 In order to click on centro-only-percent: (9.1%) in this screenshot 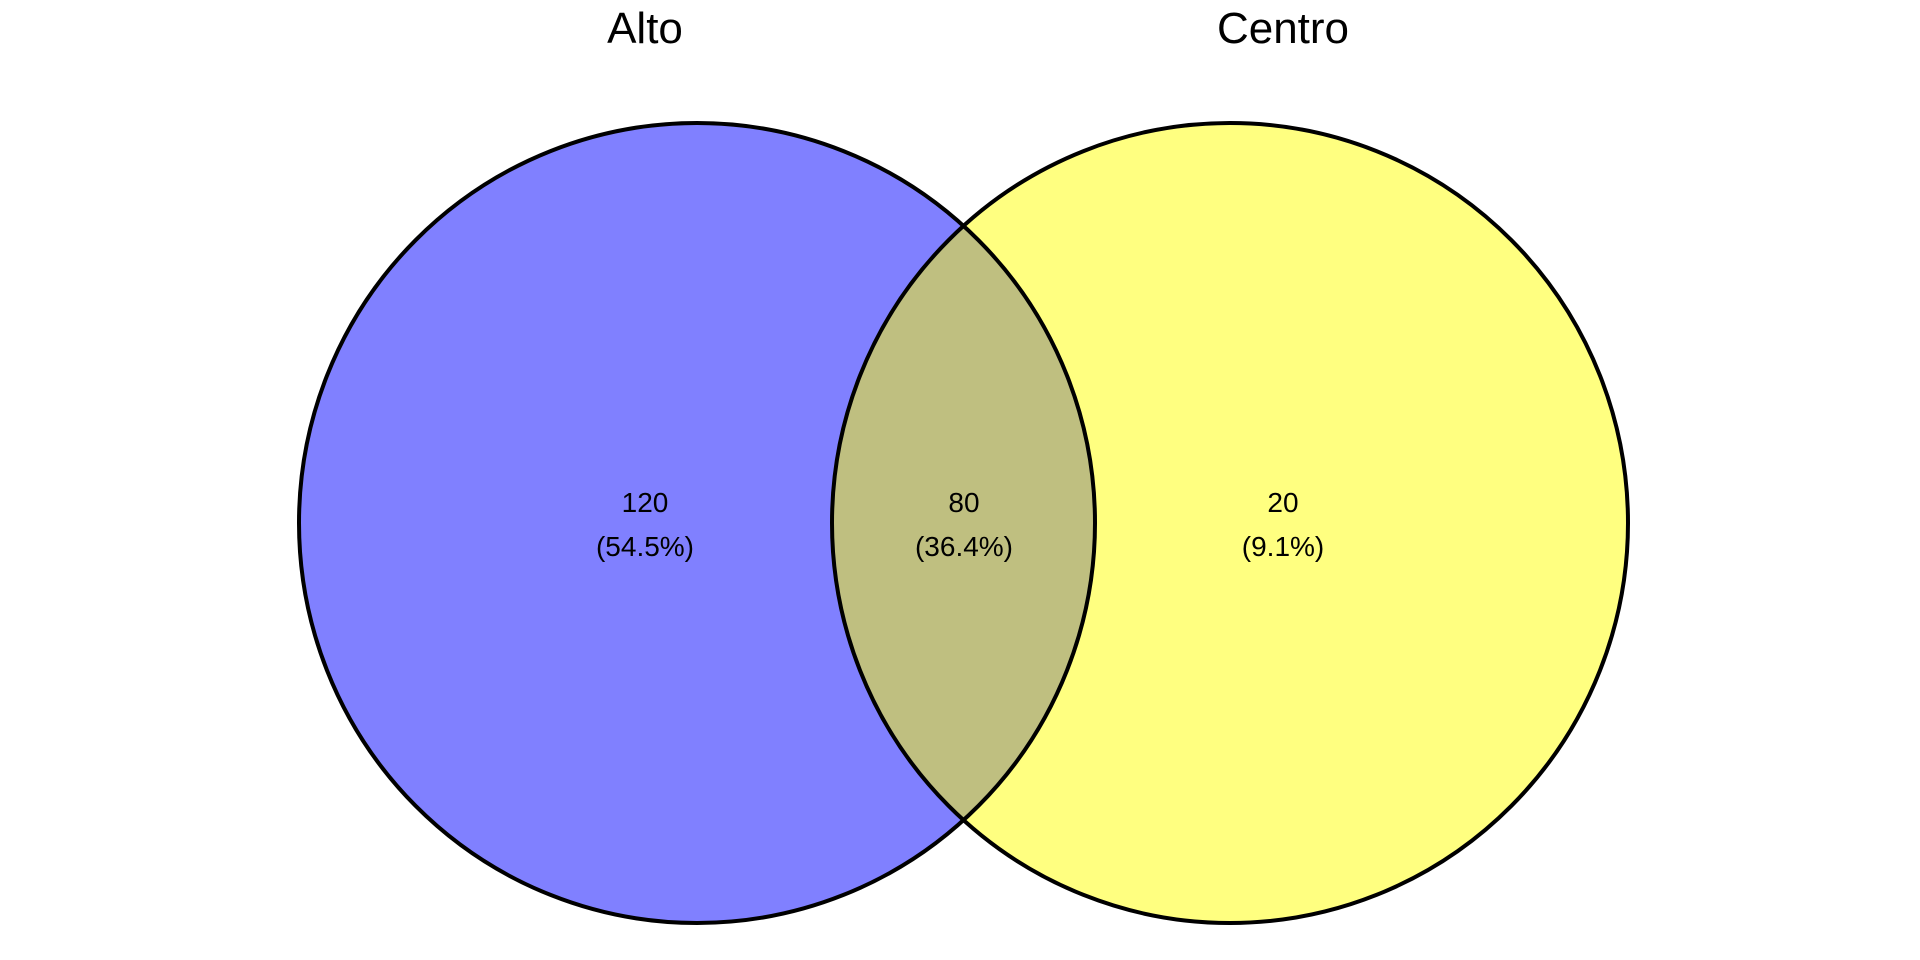, I will do `click(1283, 546)`.